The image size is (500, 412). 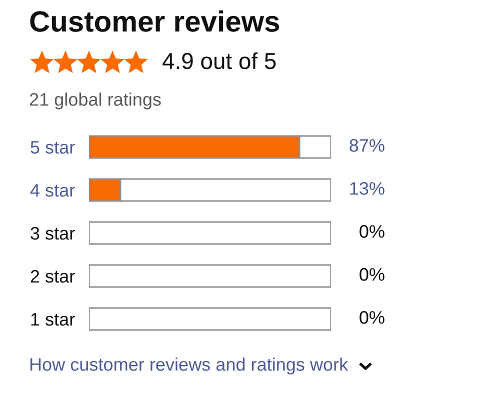 What do you see at coordinates (219, 61) in the screenshot?
I see `chart-subtitle: 4.9 out of 5` at bounding box center [219, 61].